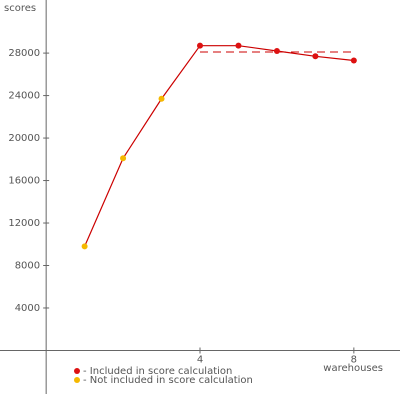 This screenshot has height=400, width=400. I want to click on y-tick-label: 4000, so click(27, 308).